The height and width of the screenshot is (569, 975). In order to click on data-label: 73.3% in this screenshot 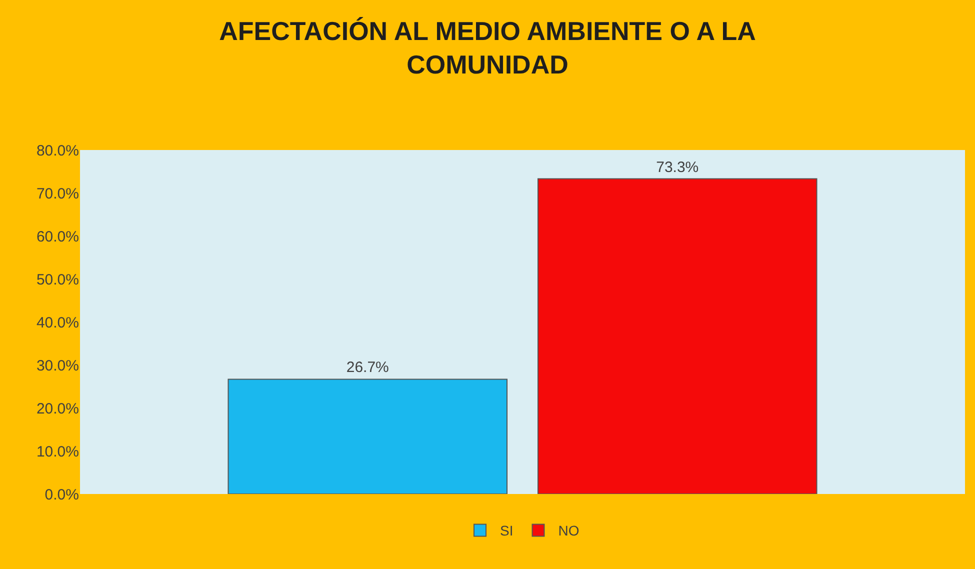, I will do `click(677, 167)`.